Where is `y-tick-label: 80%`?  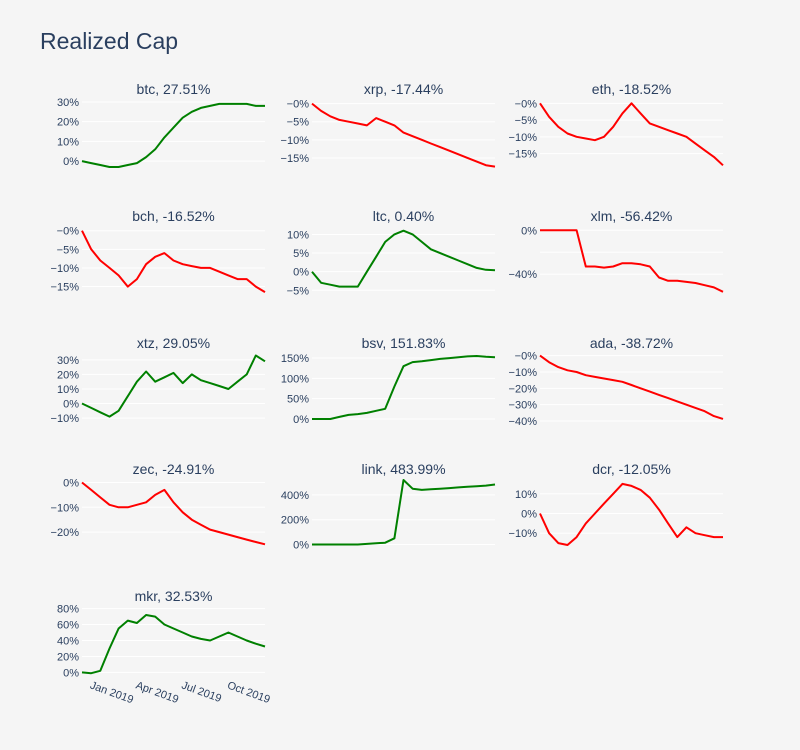
y-tick-label: 80% is located at coordinates (68, 610).